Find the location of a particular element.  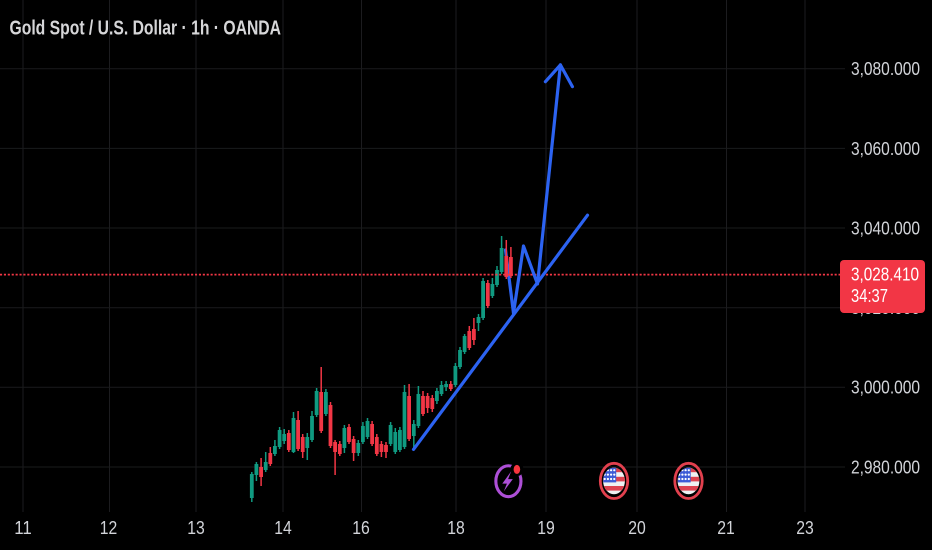

svg-text: 3,080.000 is located at coordinates (885, 69).